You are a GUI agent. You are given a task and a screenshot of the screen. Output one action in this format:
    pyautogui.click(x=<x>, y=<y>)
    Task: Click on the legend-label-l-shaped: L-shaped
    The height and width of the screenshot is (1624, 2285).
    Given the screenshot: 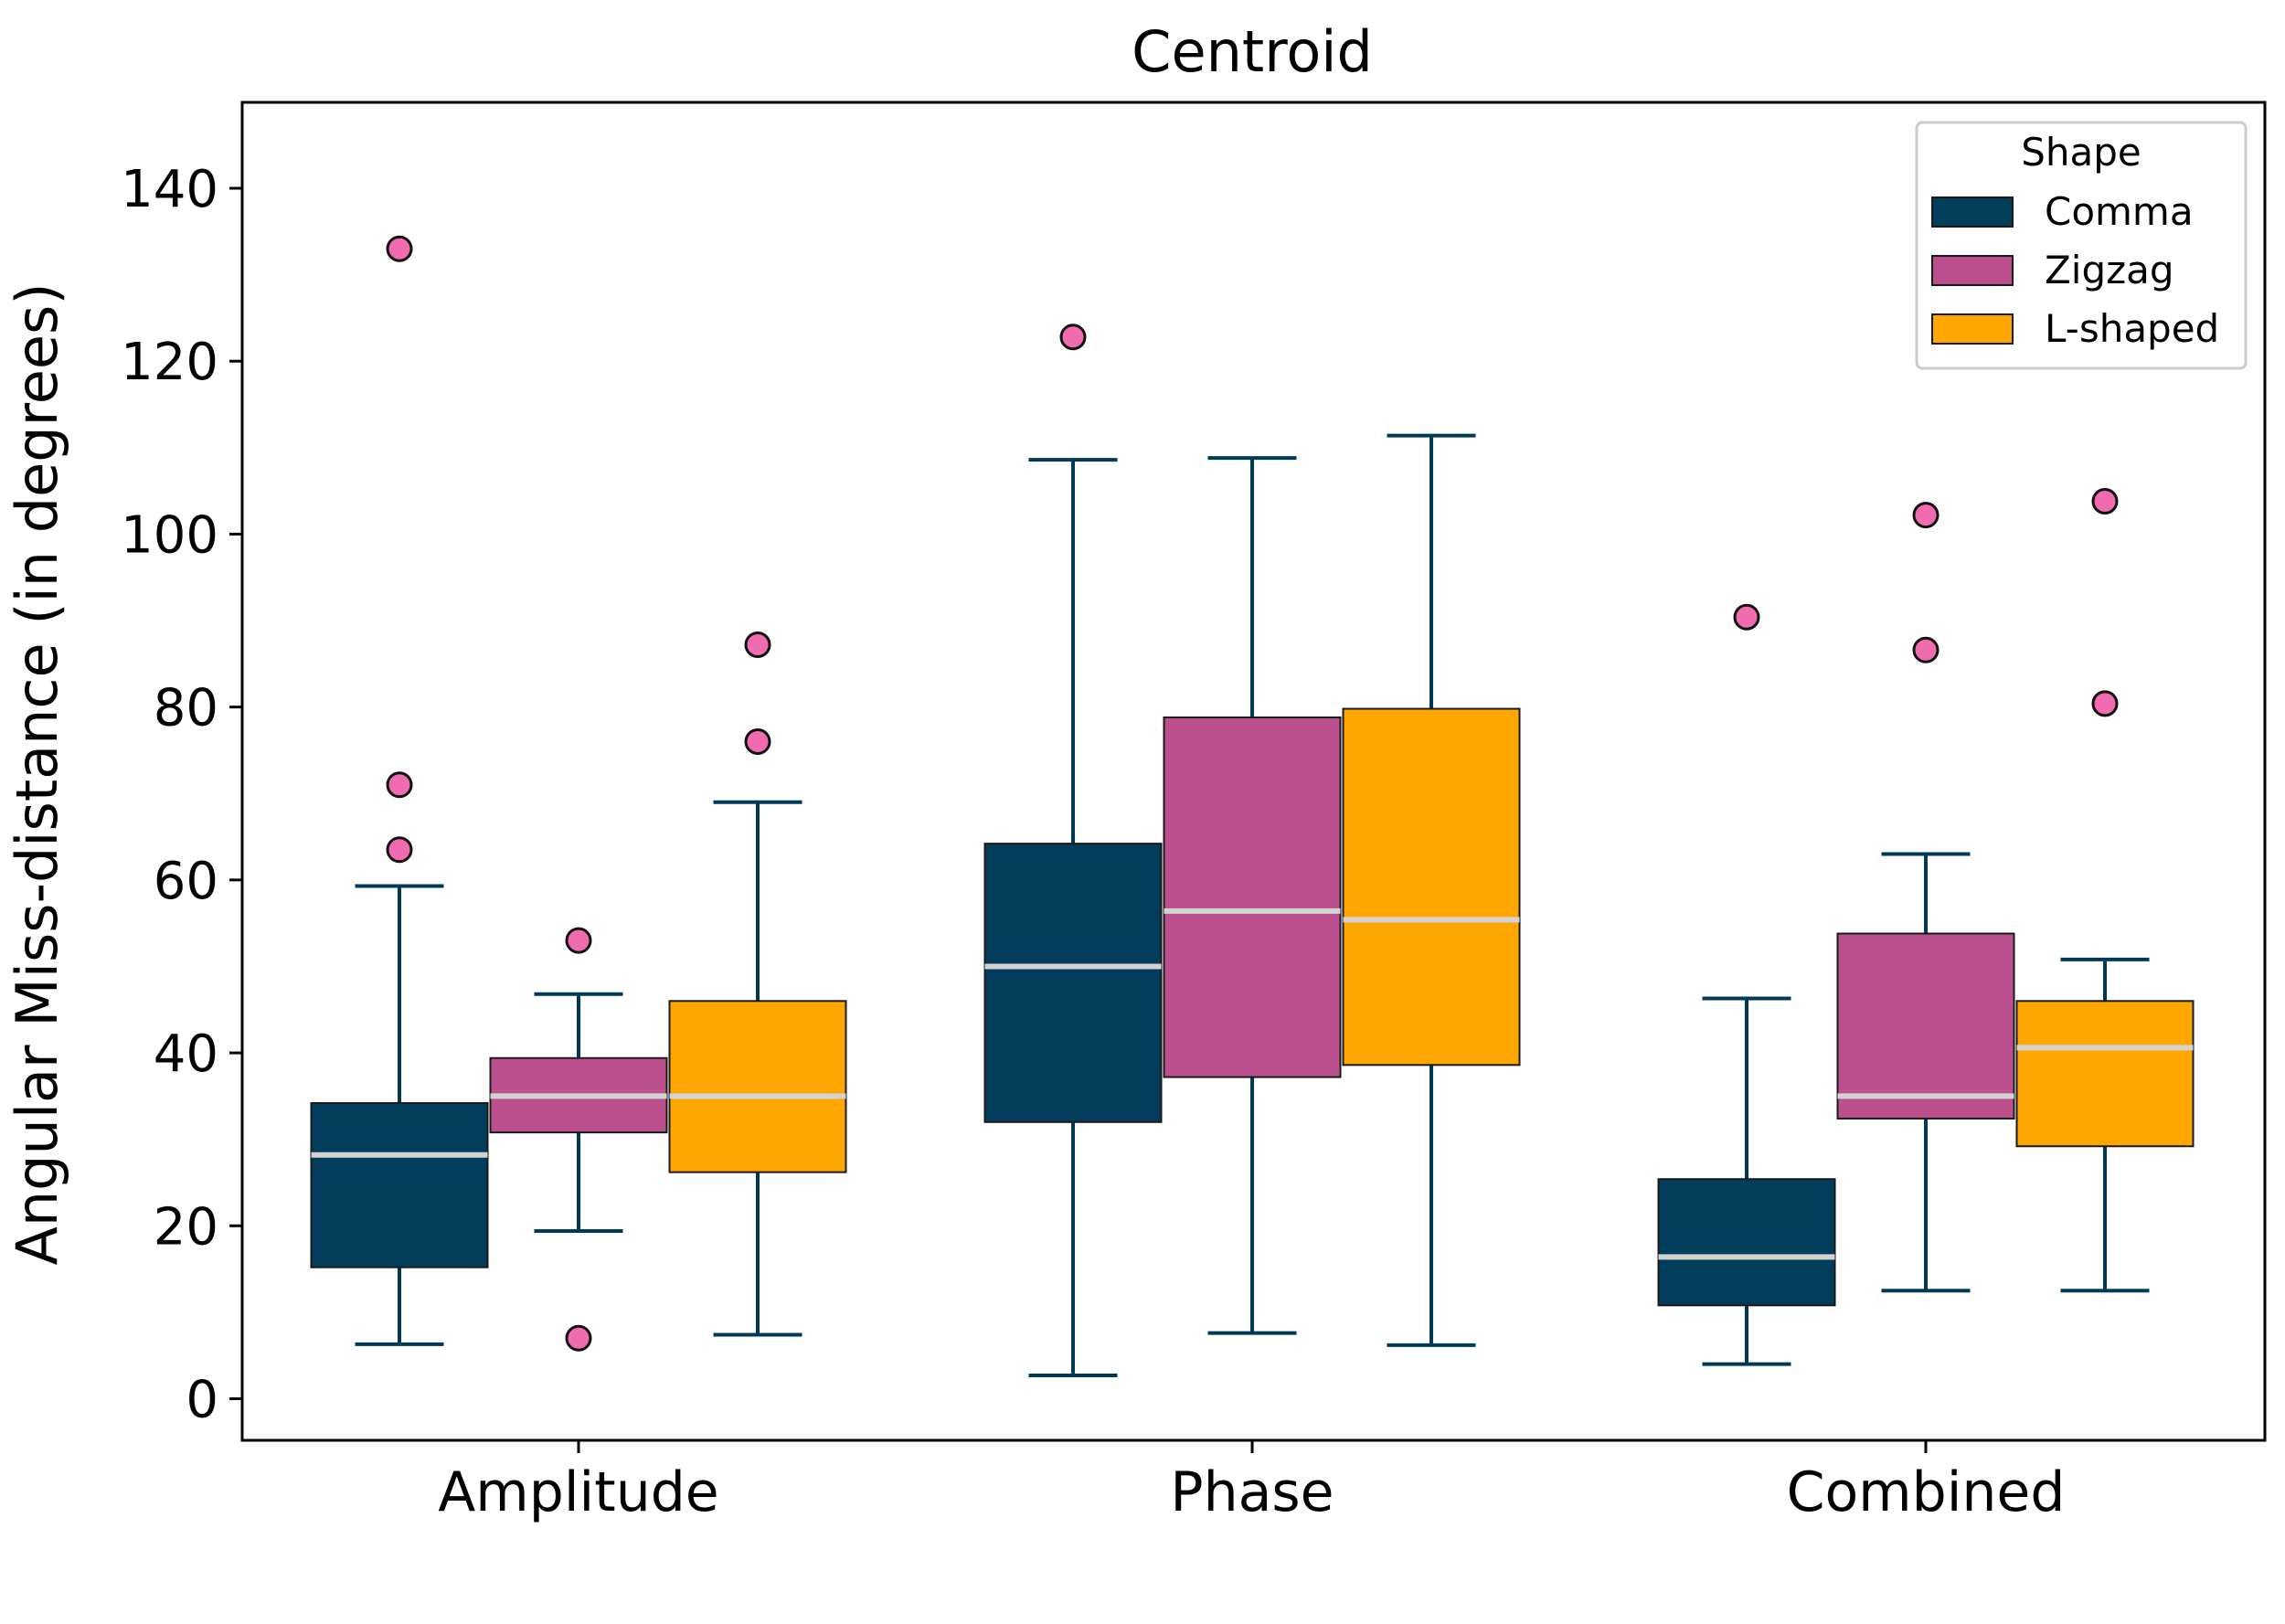 What is the action you would take?
    pyautogui.click(x=2132, y=329)
    